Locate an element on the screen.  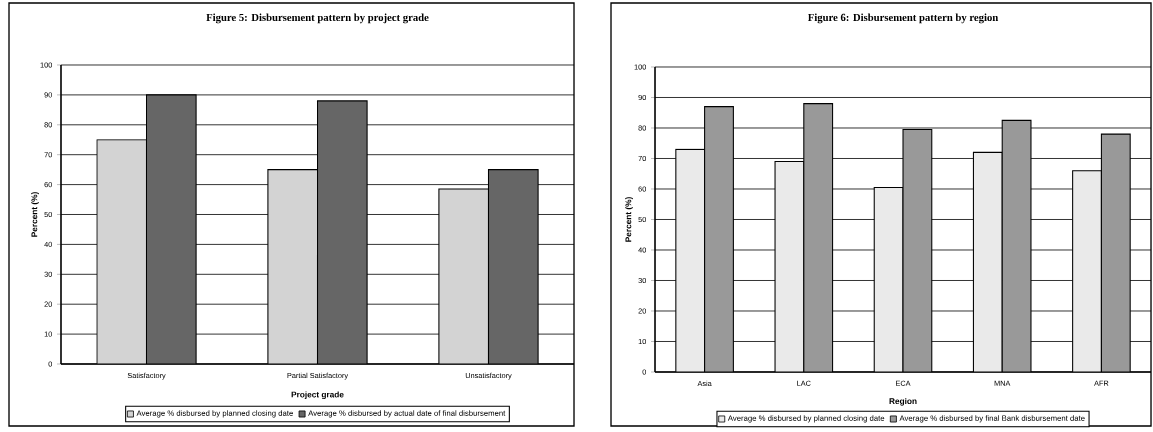
chart-title: Figure 5: Disbursement pattern by project grade is located at coordinates (317, 18).